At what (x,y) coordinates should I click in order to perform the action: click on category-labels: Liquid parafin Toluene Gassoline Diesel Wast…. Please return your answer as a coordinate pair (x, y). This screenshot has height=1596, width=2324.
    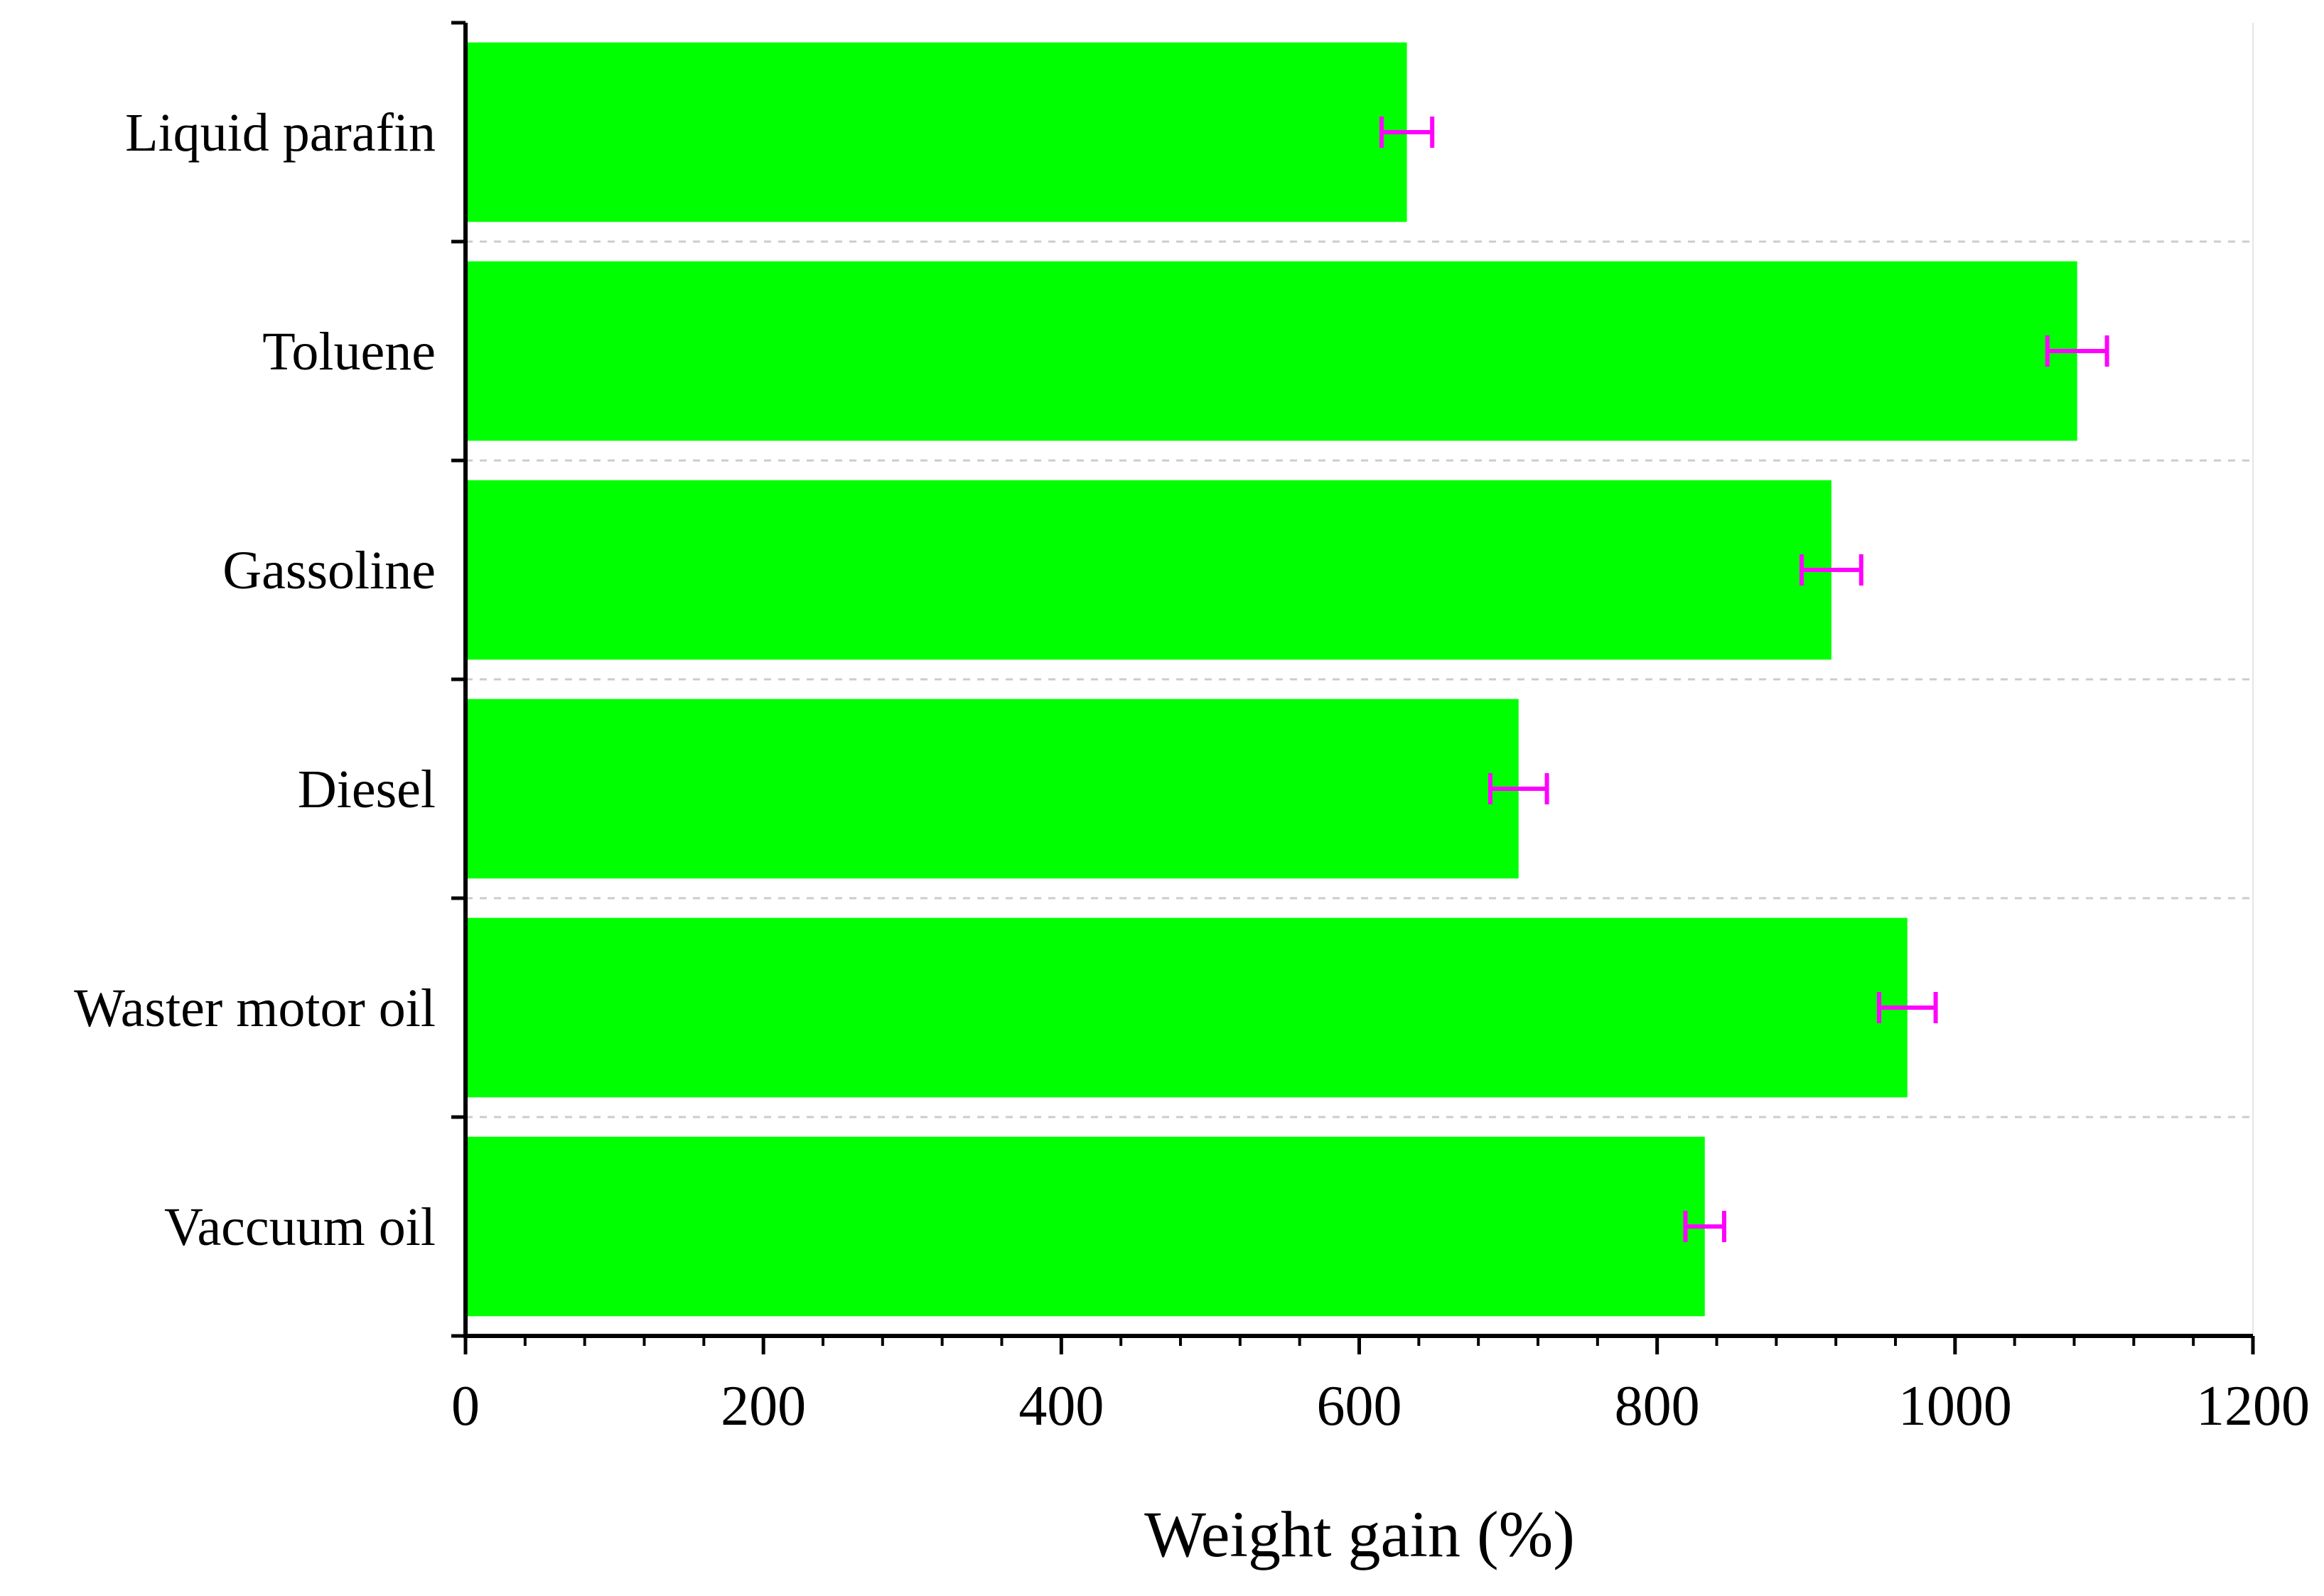
    Looking at the image, I should click on (255, 680).